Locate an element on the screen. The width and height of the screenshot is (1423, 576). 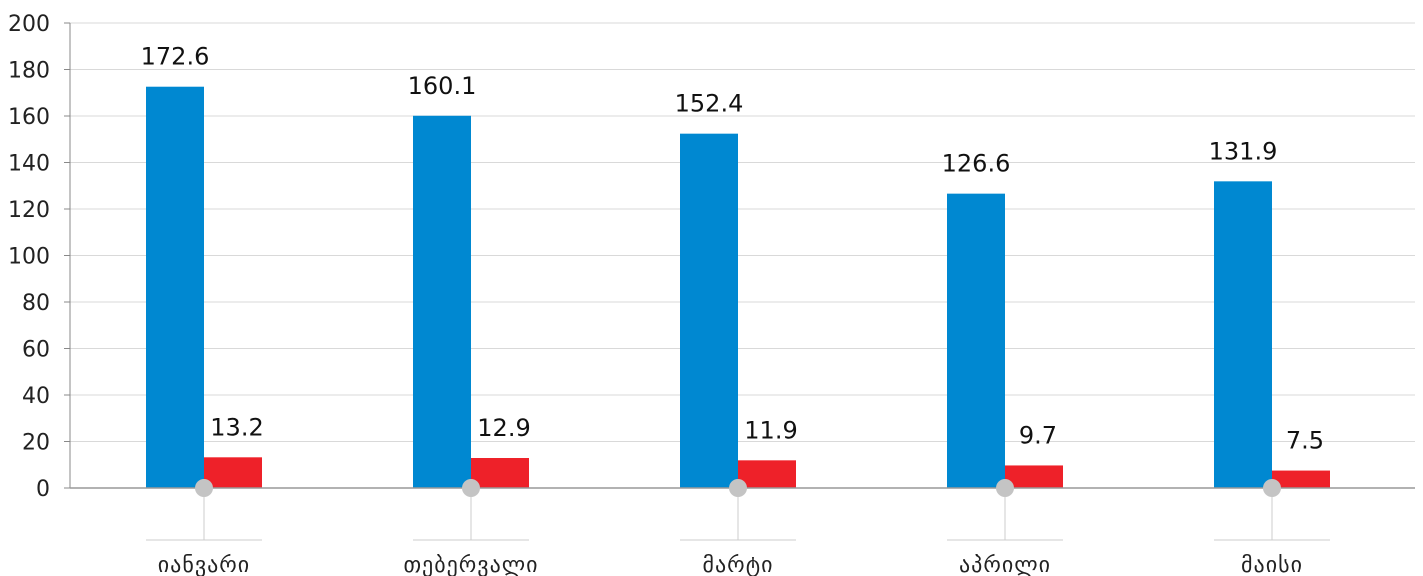
y-tick-label: 160 is located at coordinates (29, 117).